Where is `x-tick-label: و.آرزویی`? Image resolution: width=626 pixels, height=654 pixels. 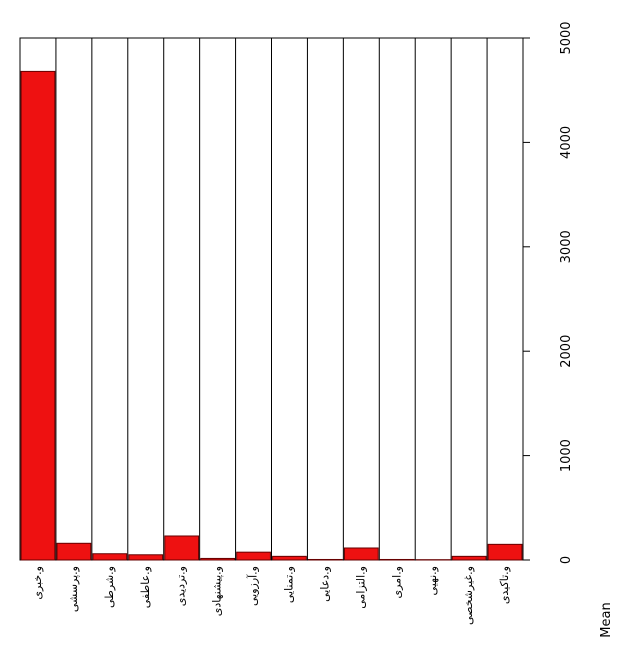 x-tick-label: و.آرزویی is located at coordinates (253, 586).